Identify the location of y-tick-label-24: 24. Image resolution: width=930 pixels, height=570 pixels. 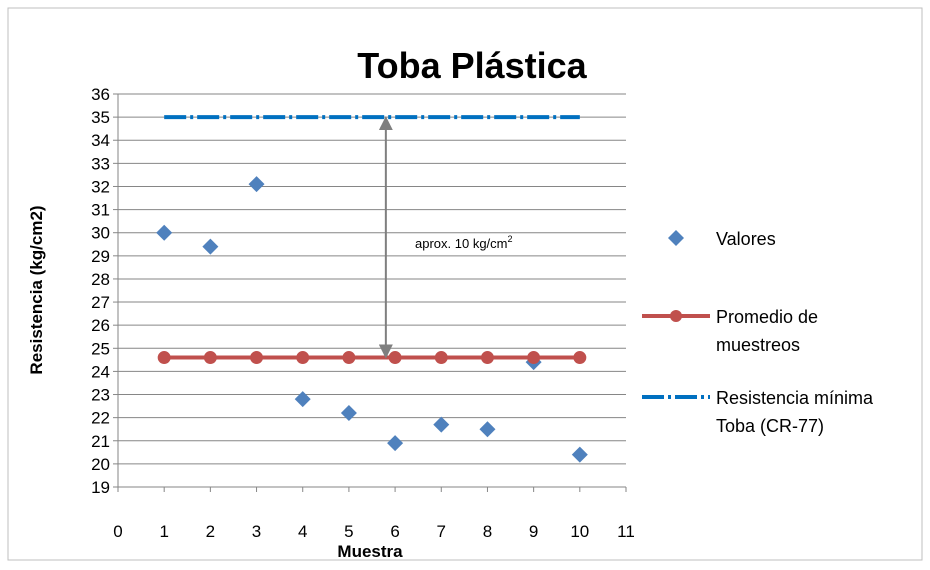
(100, 371).